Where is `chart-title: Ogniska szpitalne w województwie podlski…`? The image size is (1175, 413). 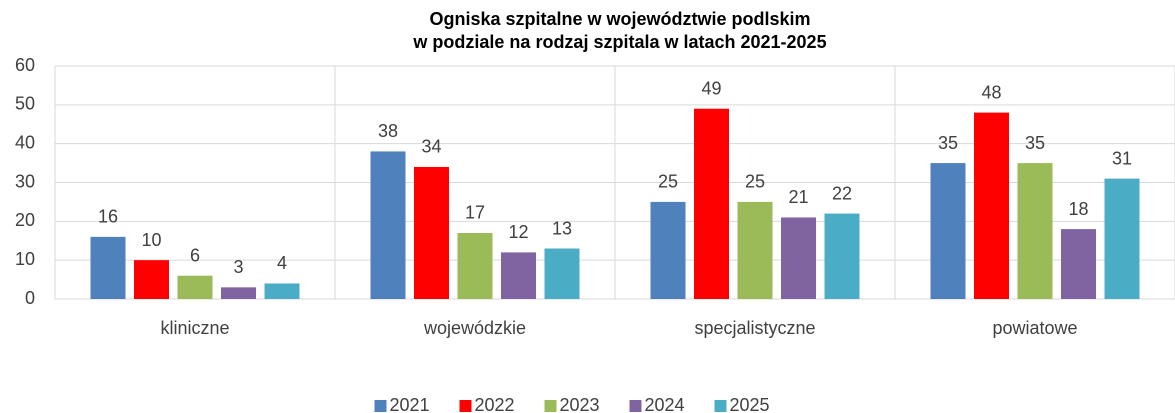
chart-title: Ogniska szpitalne w województwie podlski… is located at coordinates (619, 19).